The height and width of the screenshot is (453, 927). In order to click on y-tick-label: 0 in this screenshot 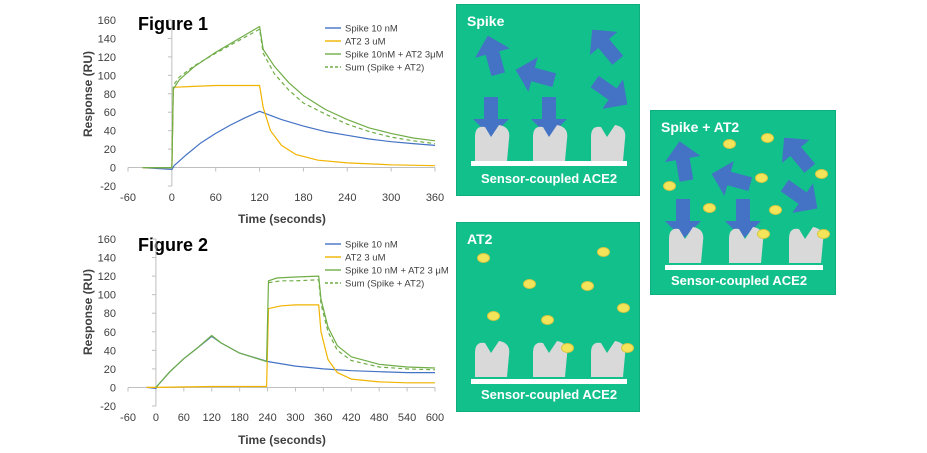, I will do `click(113, 169)`.